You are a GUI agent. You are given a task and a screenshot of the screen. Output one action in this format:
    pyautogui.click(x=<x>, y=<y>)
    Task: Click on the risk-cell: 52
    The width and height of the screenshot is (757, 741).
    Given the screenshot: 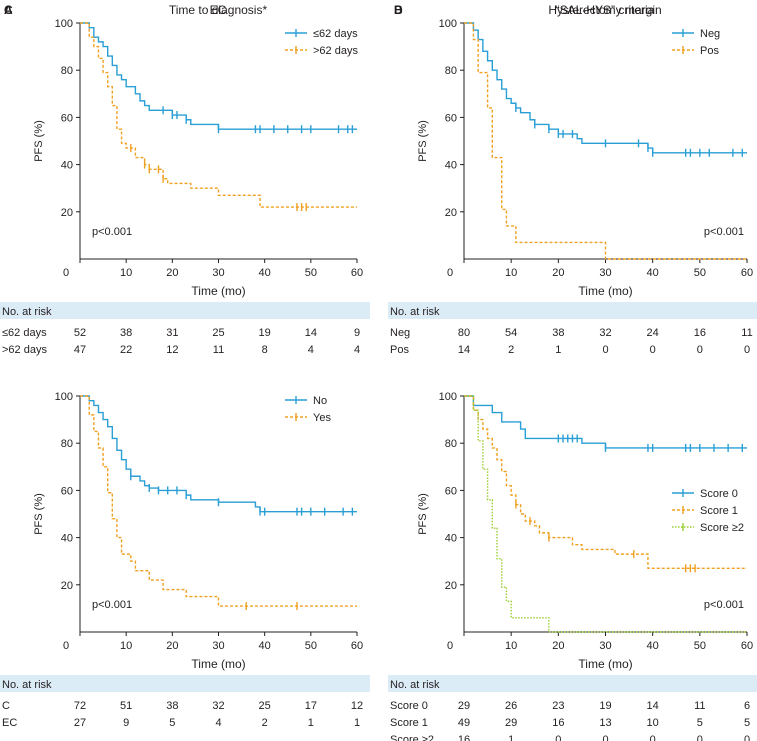 What is the action you would take?
    pyautogui.click(x=80, y=333)
    